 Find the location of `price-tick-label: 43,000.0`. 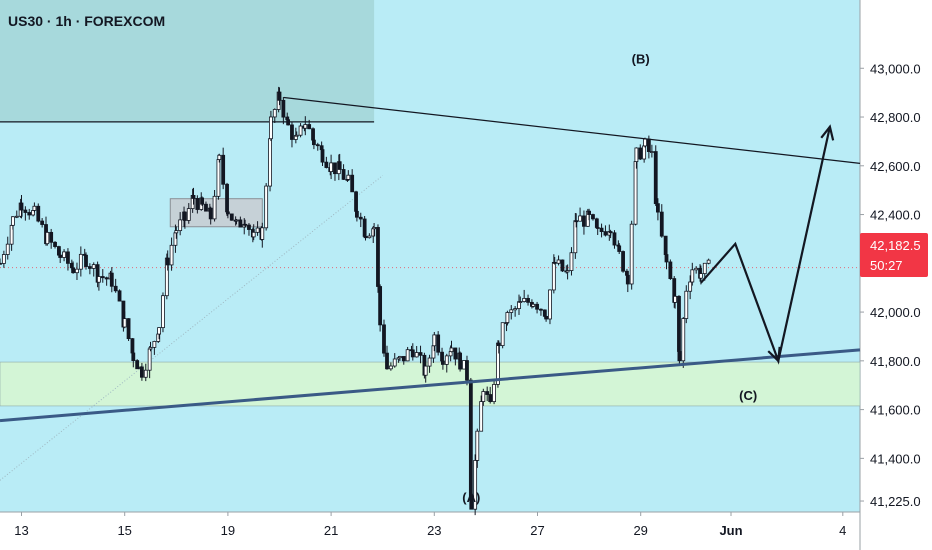

price-tick-label: 43,000.0 is located at coordinates (895, 68).